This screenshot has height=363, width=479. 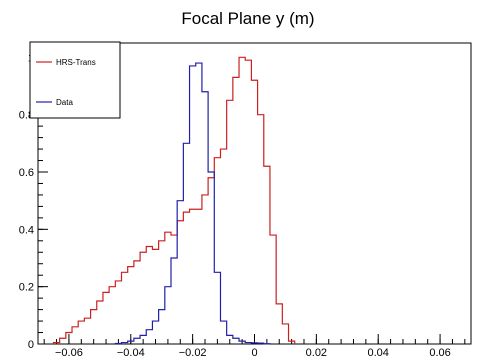 I want to click on y-tick-label: 0.6, so click(x=26, y=173).